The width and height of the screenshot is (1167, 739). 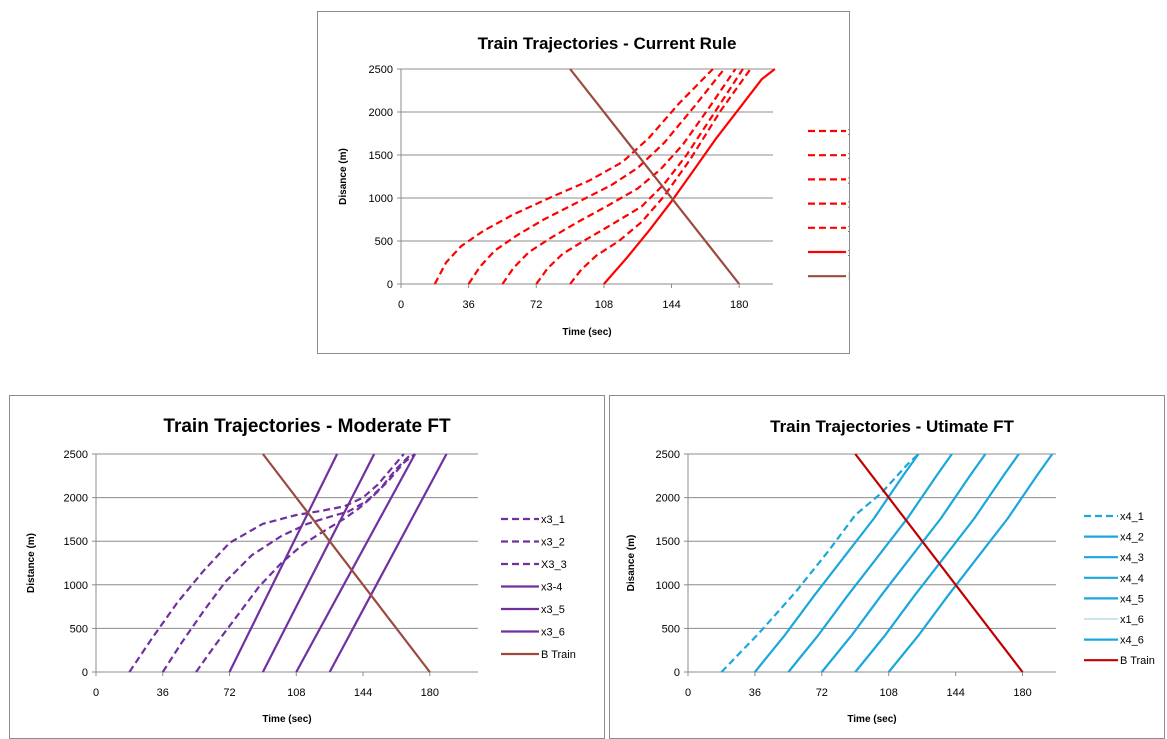 What do you see at coordinates (607, 43) in the screenshot?
I see `chart-title: Train Trajectories - Current Rule` at bounding box center [607, 43].